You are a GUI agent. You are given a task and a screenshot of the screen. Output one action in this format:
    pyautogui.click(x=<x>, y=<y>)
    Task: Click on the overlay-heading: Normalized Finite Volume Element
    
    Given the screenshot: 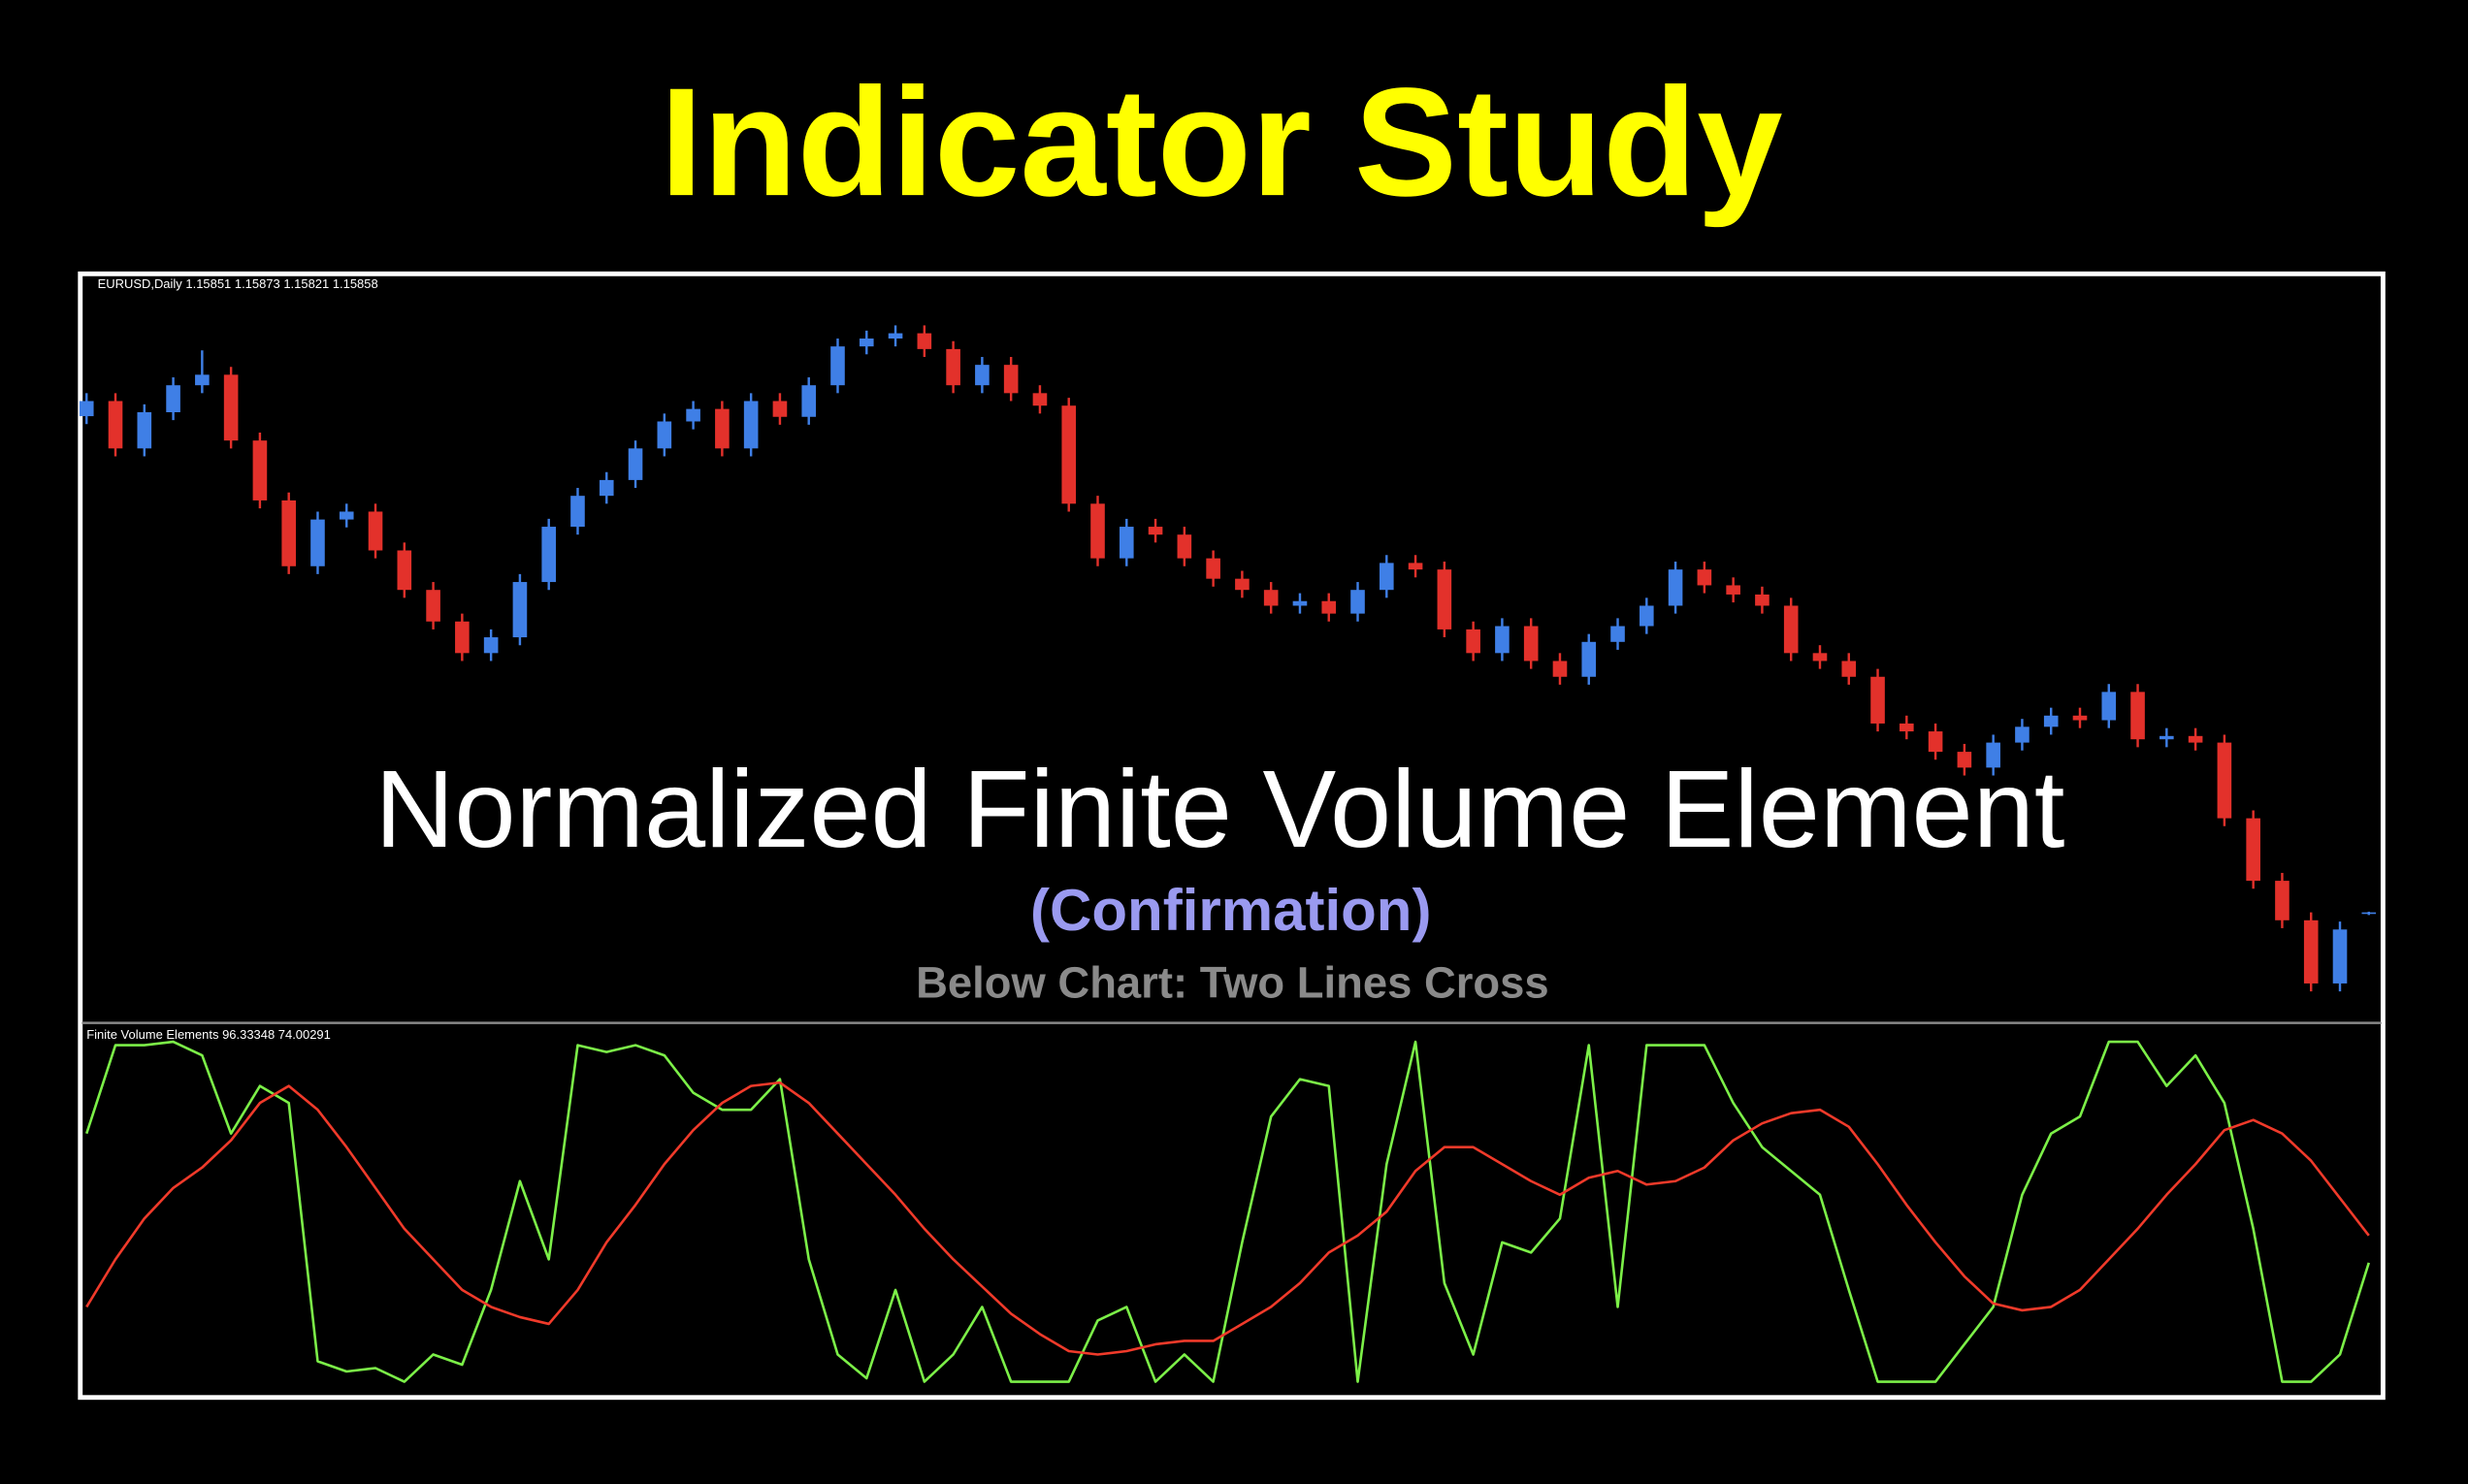 What is the action you would take?
    pyautogui.click(x=1219, y=810)
    